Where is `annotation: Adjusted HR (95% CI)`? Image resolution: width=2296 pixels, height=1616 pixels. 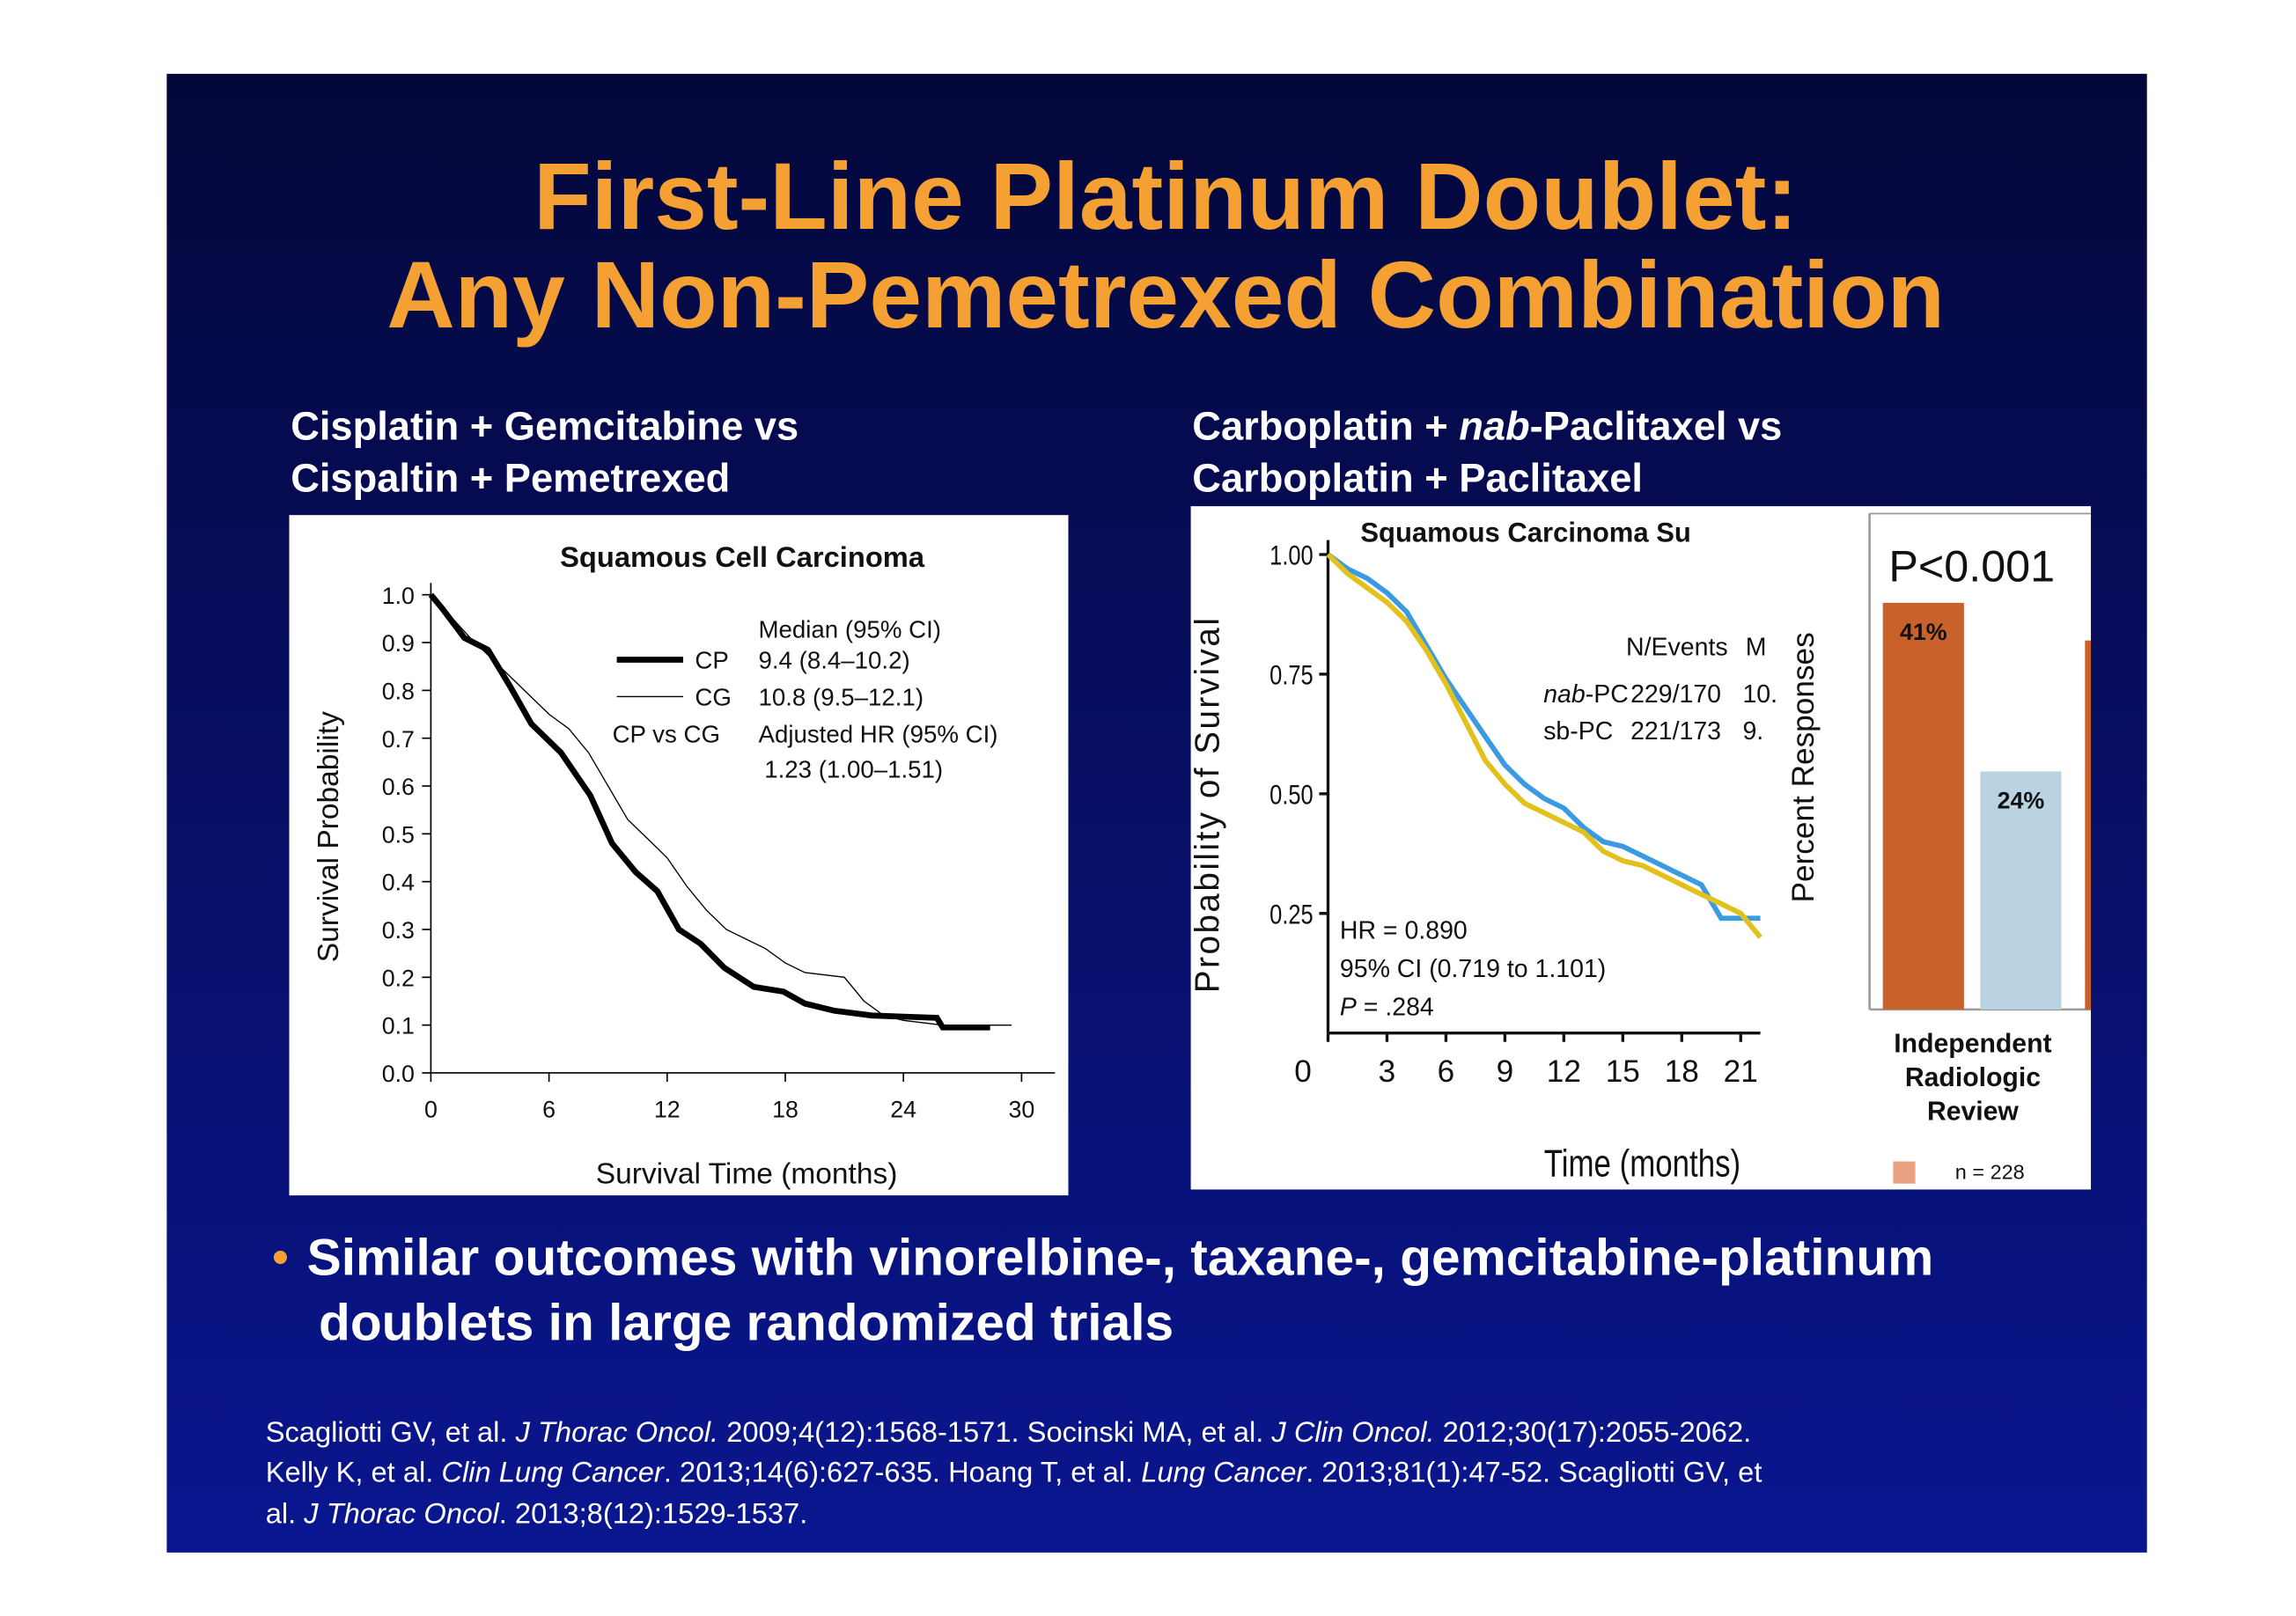
annotation: Adjusted HR (95% CI) is located at coordinates (878, 733).